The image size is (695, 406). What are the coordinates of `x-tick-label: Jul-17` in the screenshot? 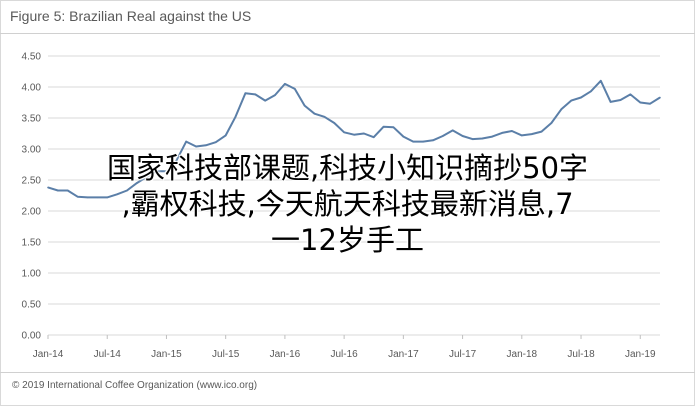 It's located at (463, 354).